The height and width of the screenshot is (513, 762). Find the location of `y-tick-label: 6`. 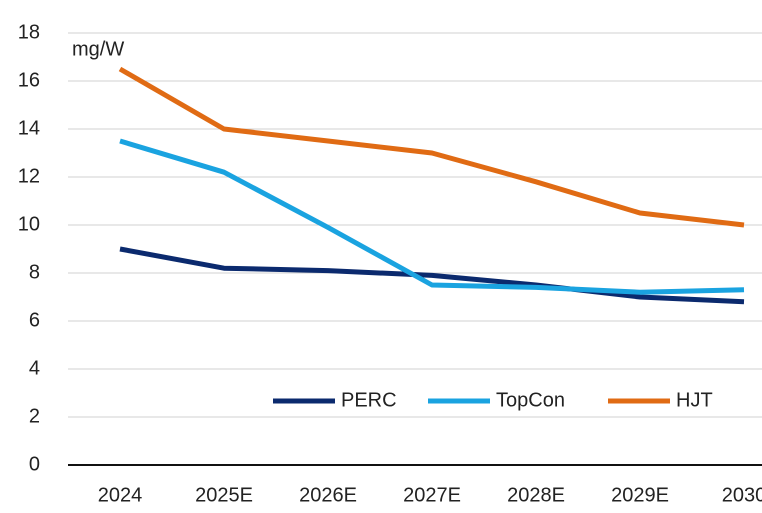

y-tick-label: 6 is located at coordinates (34, 320).